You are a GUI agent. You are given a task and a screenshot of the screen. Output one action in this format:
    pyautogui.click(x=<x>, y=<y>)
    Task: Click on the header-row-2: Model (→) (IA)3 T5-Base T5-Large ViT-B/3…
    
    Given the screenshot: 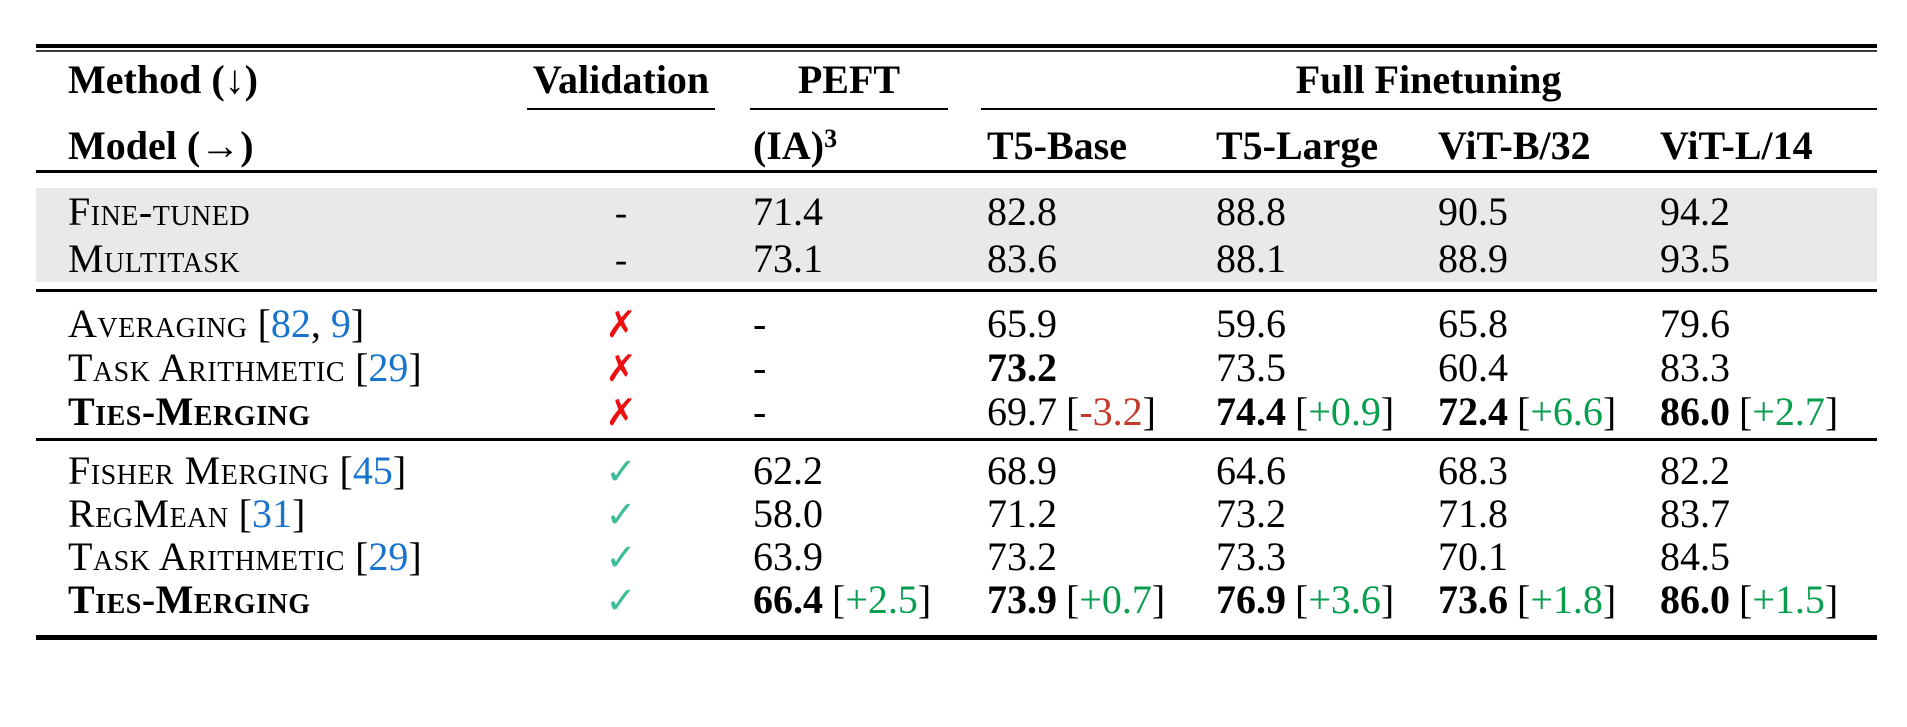 What is the action you would take?
    pyautogui.click(x=956, y=146)
    